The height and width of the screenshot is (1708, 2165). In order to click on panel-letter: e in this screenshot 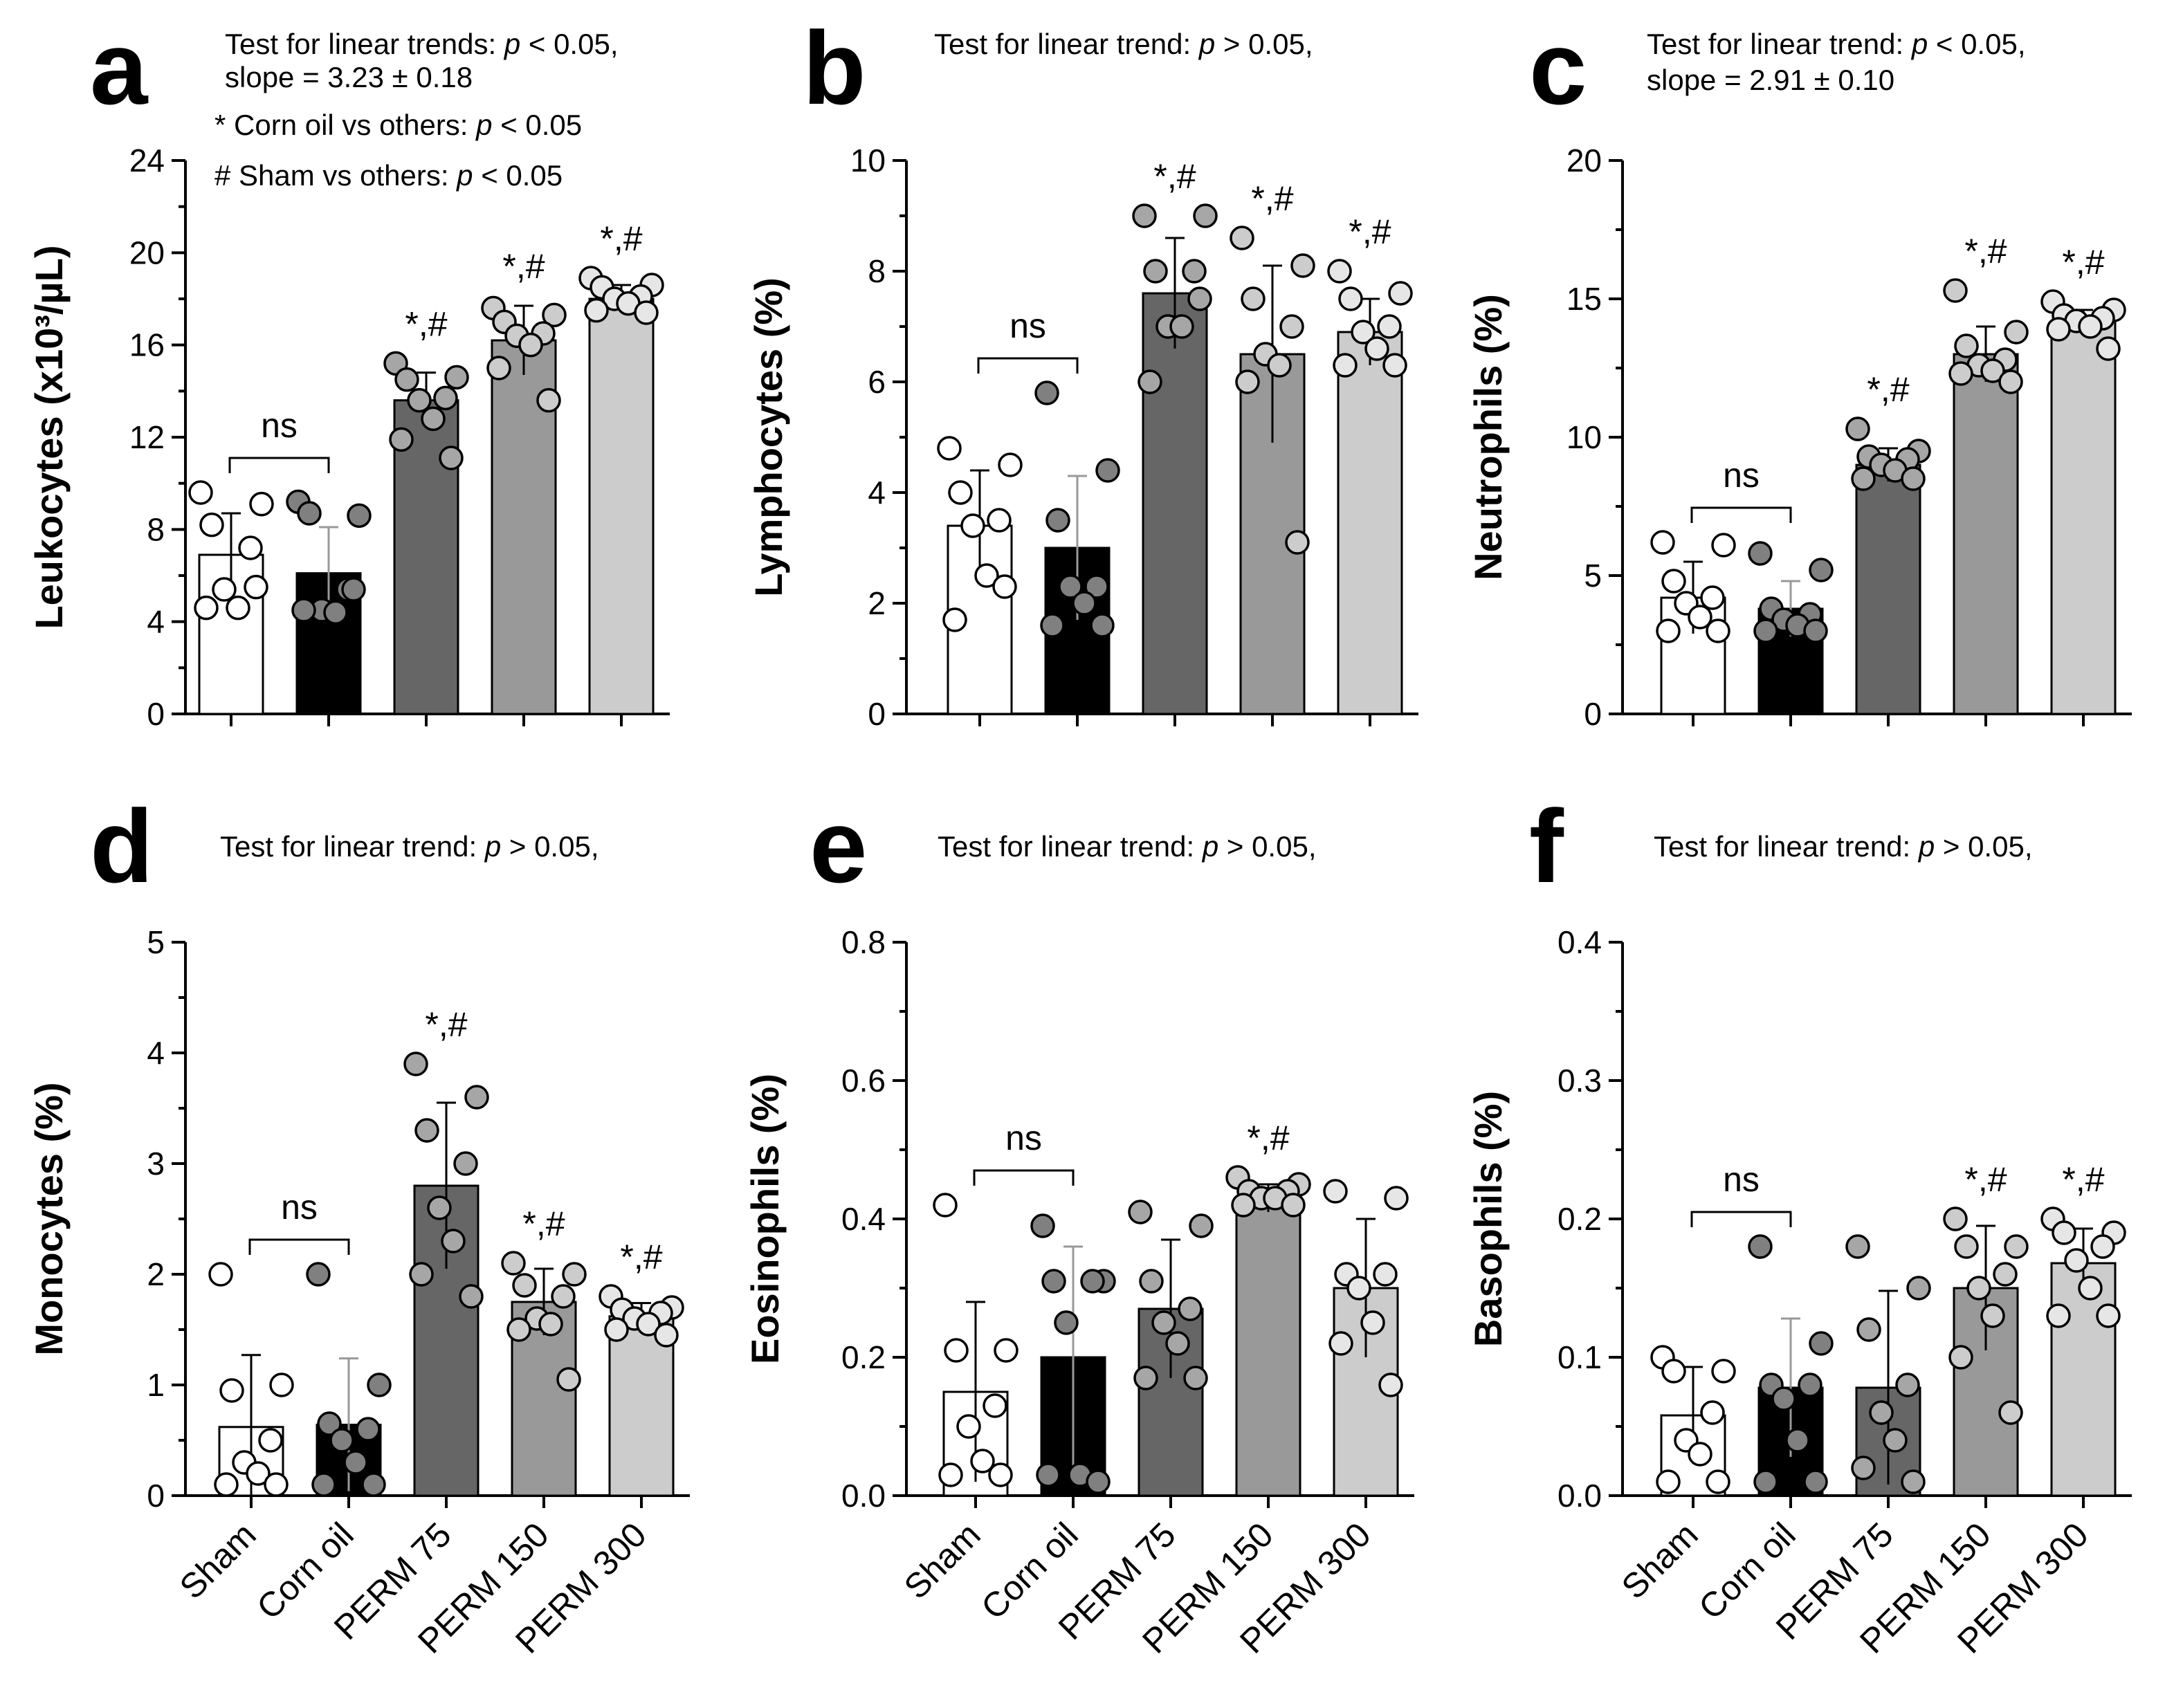, I will do `click(838, 846)`.